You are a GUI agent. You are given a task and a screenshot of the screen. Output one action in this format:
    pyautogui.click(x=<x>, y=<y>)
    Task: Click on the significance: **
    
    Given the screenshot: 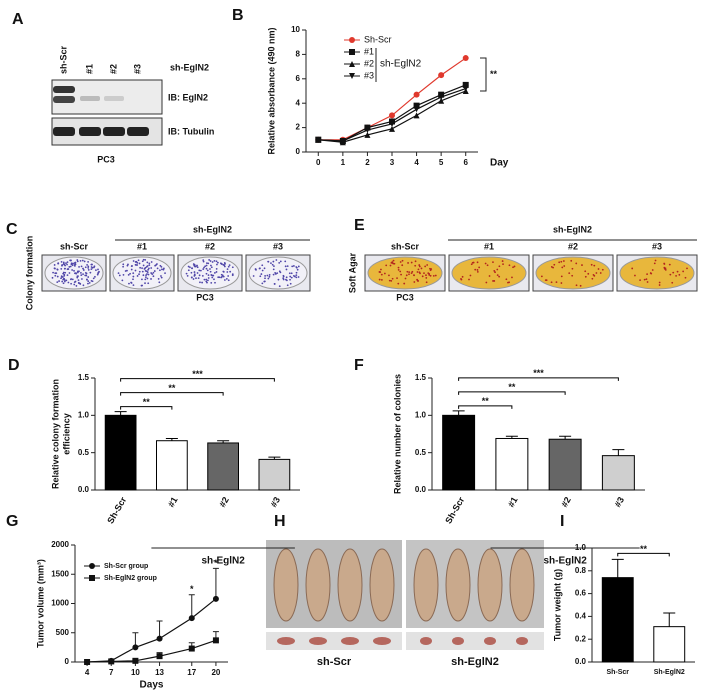 What is the action you would take?
    pyautogui.click(x=512, y=387)
    